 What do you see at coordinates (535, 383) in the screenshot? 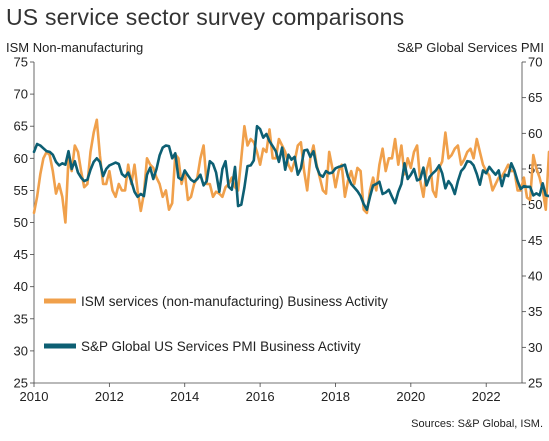
I see `y-right-tick-label: 25` at bounding box center [535, 383].